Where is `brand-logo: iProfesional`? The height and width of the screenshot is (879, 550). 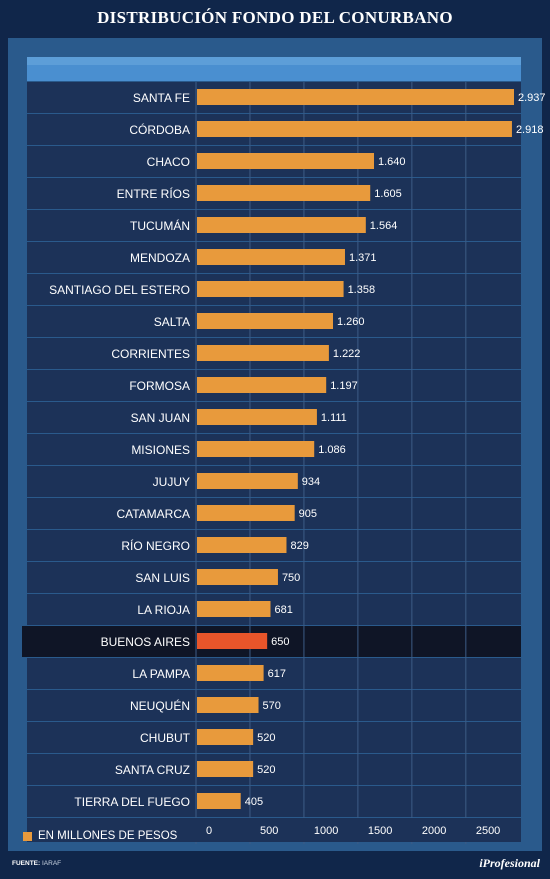
brand-logo: iProfesional is located at coordinates (509, 863).